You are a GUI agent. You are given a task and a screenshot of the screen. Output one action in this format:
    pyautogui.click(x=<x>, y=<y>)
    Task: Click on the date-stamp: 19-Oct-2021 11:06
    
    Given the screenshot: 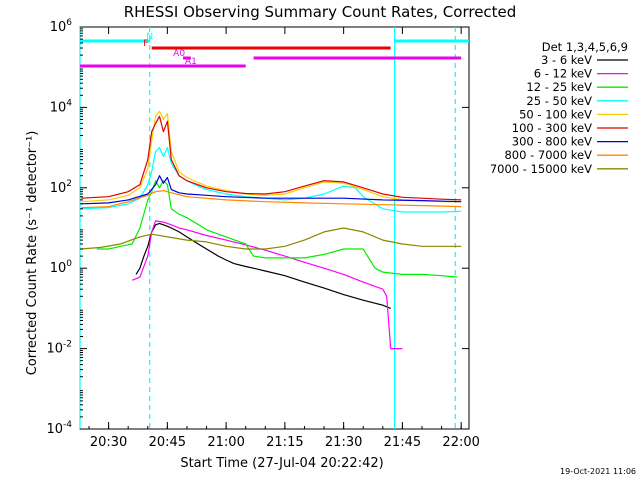 What is the action you would take?
    pyautogui.click(x=598, y=471)
    